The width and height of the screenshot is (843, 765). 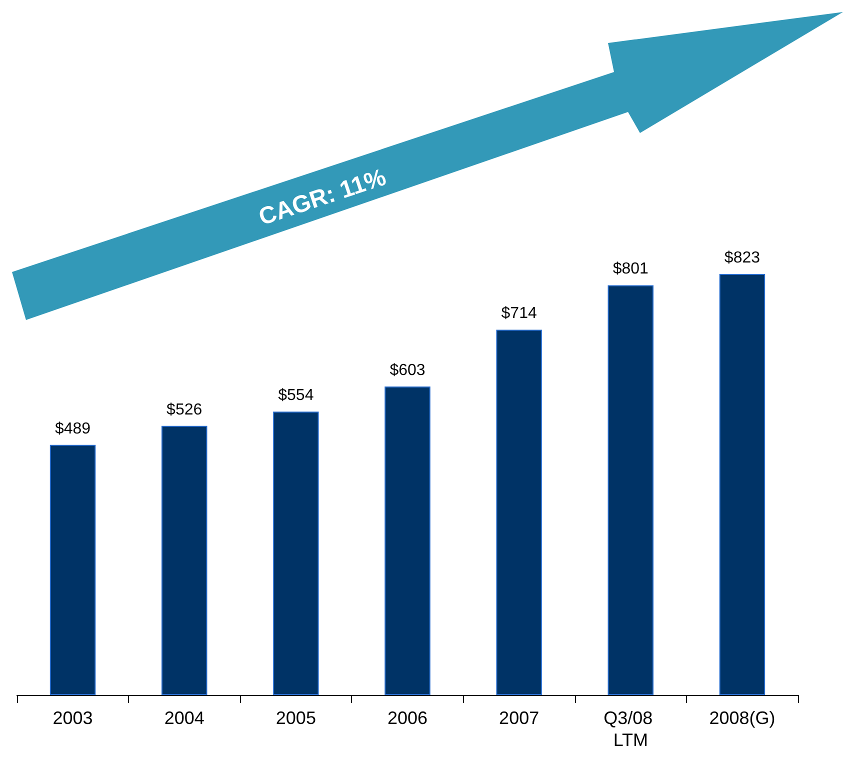 I want to click on data-label: $603, so click(x=408, y=371).